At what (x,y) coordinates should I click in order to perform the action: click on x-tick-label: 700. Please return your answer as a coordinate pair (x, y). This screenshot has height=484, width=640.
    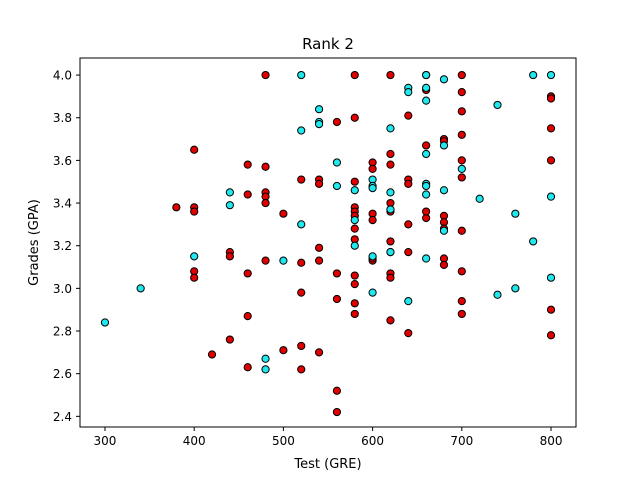
    Looking at the image, I should click on (461, 441).